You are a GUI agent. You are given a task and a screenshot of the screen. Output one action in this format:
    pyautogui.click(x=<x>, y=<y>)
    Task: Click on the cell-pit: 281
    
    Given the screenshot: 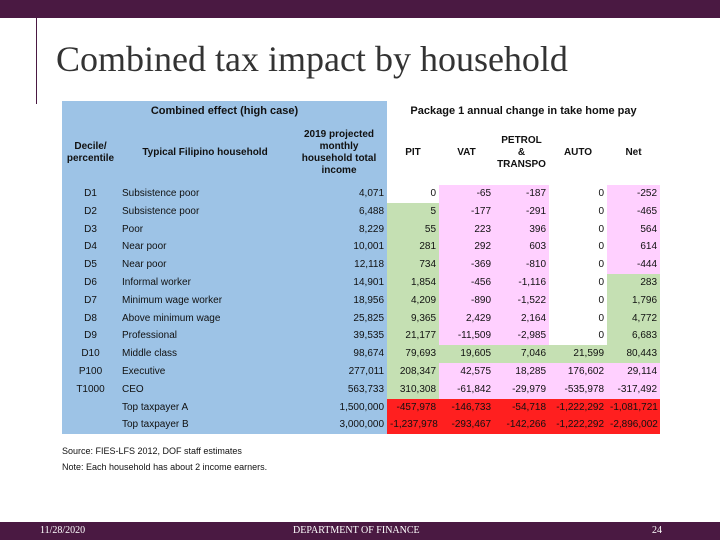 What is the action you would take?
    pyautogui.click(x=413, y=247)
    